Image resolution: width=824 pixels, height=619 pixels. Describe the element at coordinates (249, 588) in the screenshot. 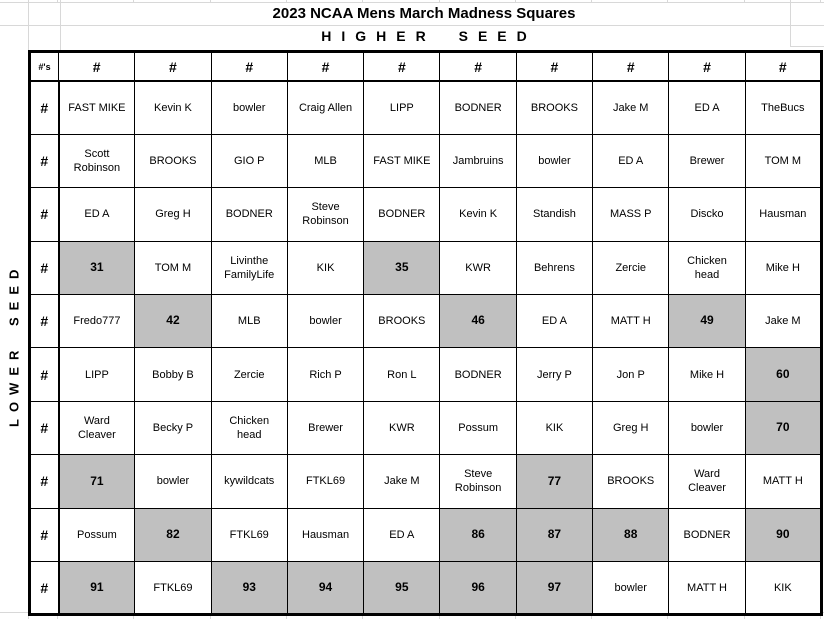

I see `unsold-square-cell: 93` at that location.